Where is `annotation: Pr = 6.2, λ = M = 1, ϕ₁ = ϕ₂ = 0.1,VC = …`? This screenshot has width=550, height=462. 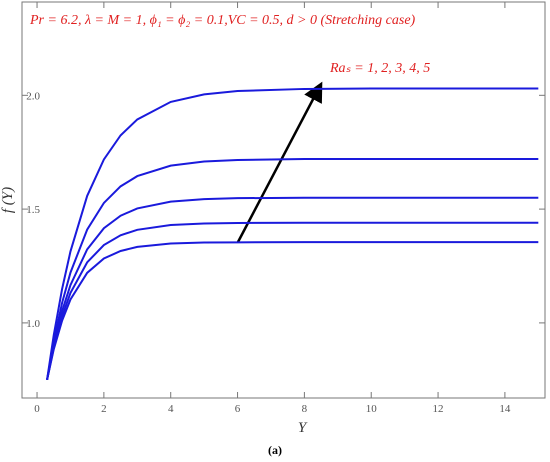
annotation: Pr = 6.2, λ = M = 1, ϕ₁ = ϕ₂ = 0.1,VC = … is located at coordinates (222, 20).